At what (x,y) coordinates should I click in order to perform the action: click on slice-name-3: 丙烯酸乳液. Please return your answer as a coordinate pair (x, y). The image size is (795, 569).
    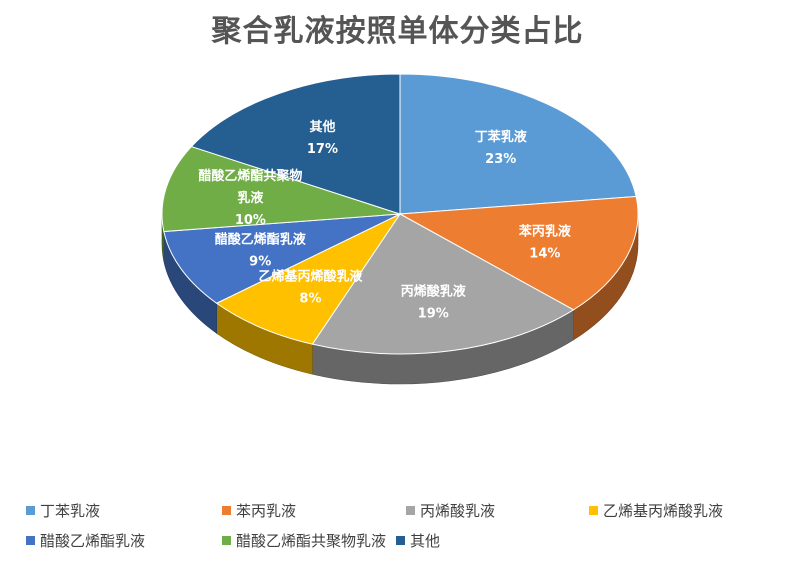
    Looking at the image, I should click on (433, 291).